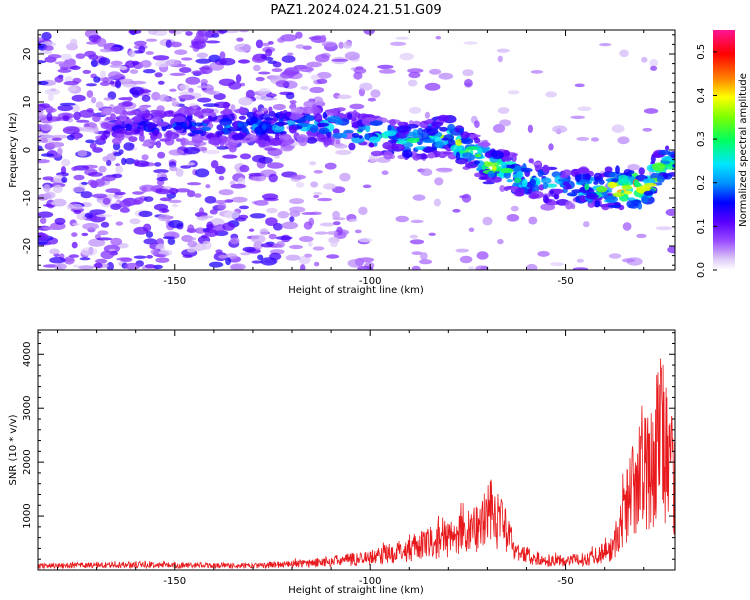  What do you see at coordinates (27, 407) in the screenshot?
I see `snr-y-tick-label: 3000` at bounding box center [27, 407].